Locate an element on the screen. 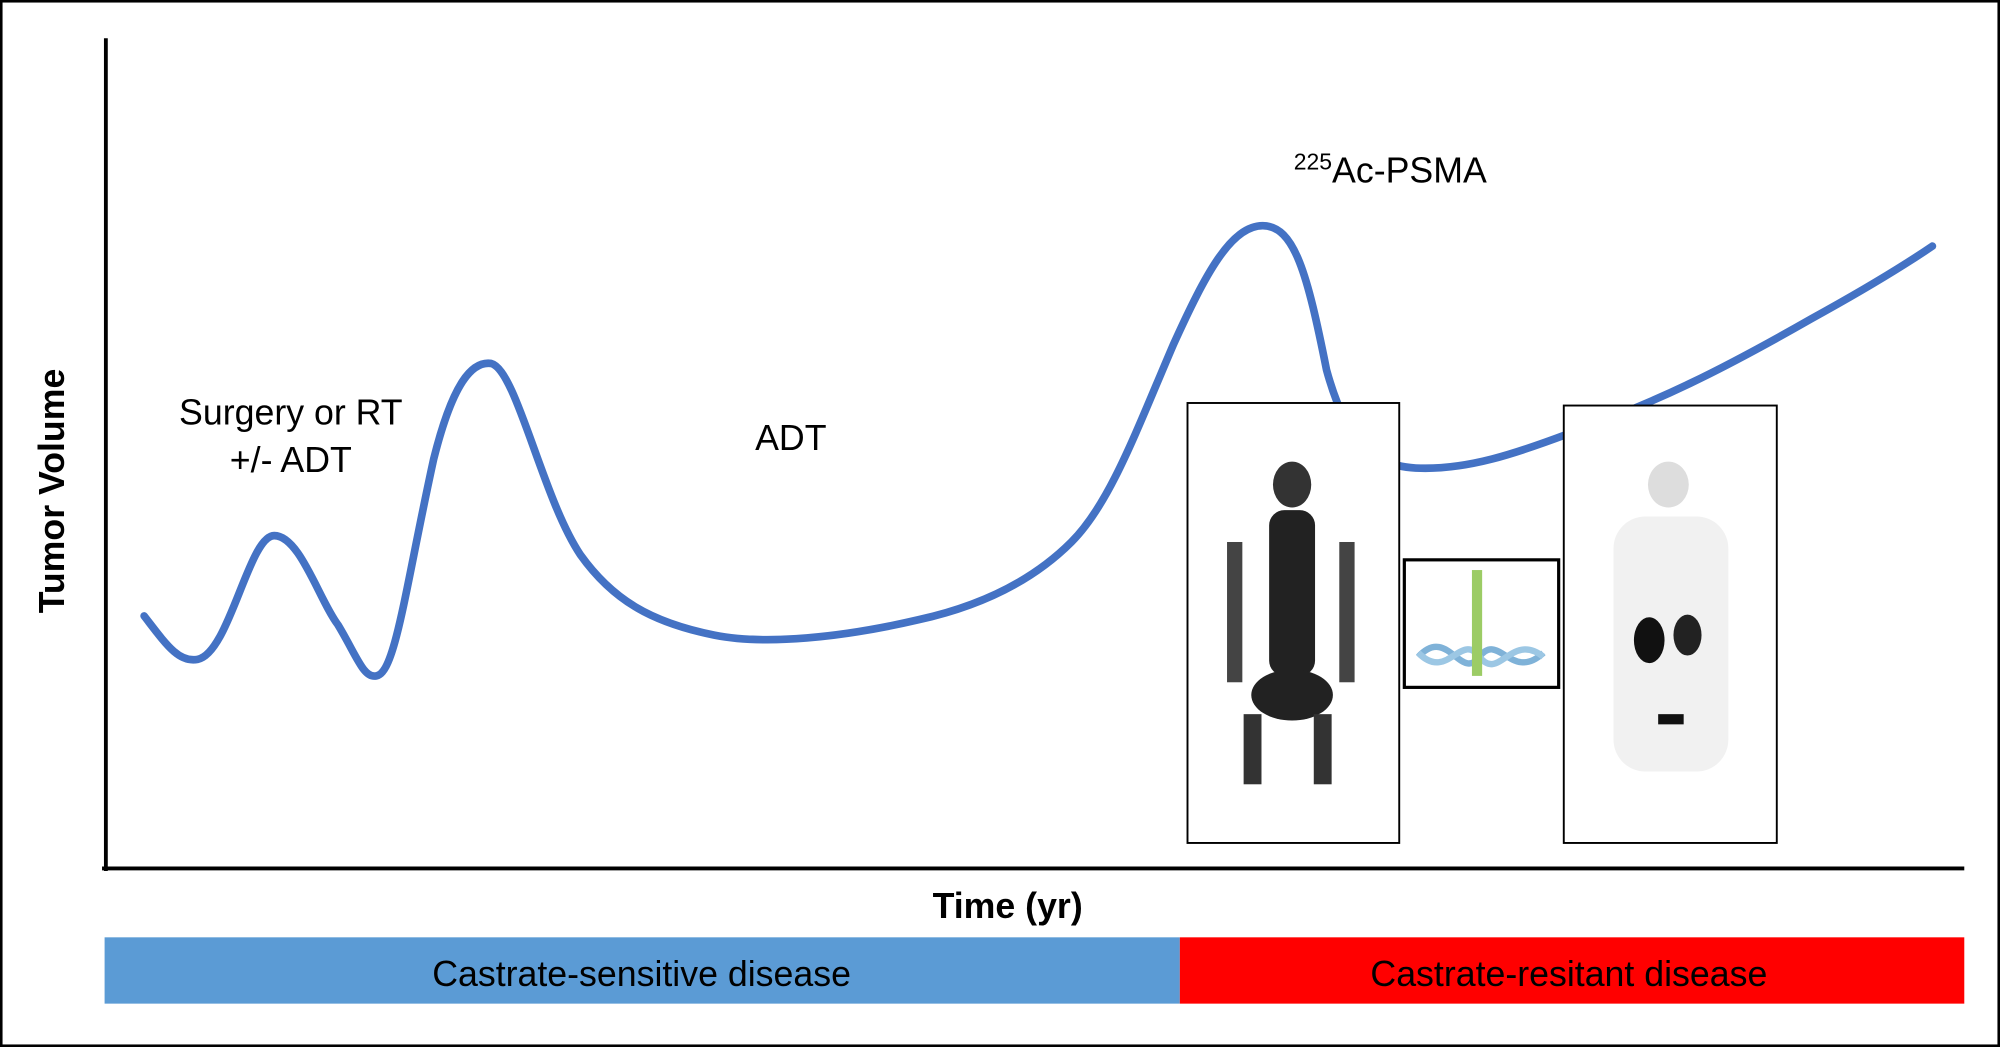  annotation: 225Ac-PSMA is located at coordinates (1390, 170).